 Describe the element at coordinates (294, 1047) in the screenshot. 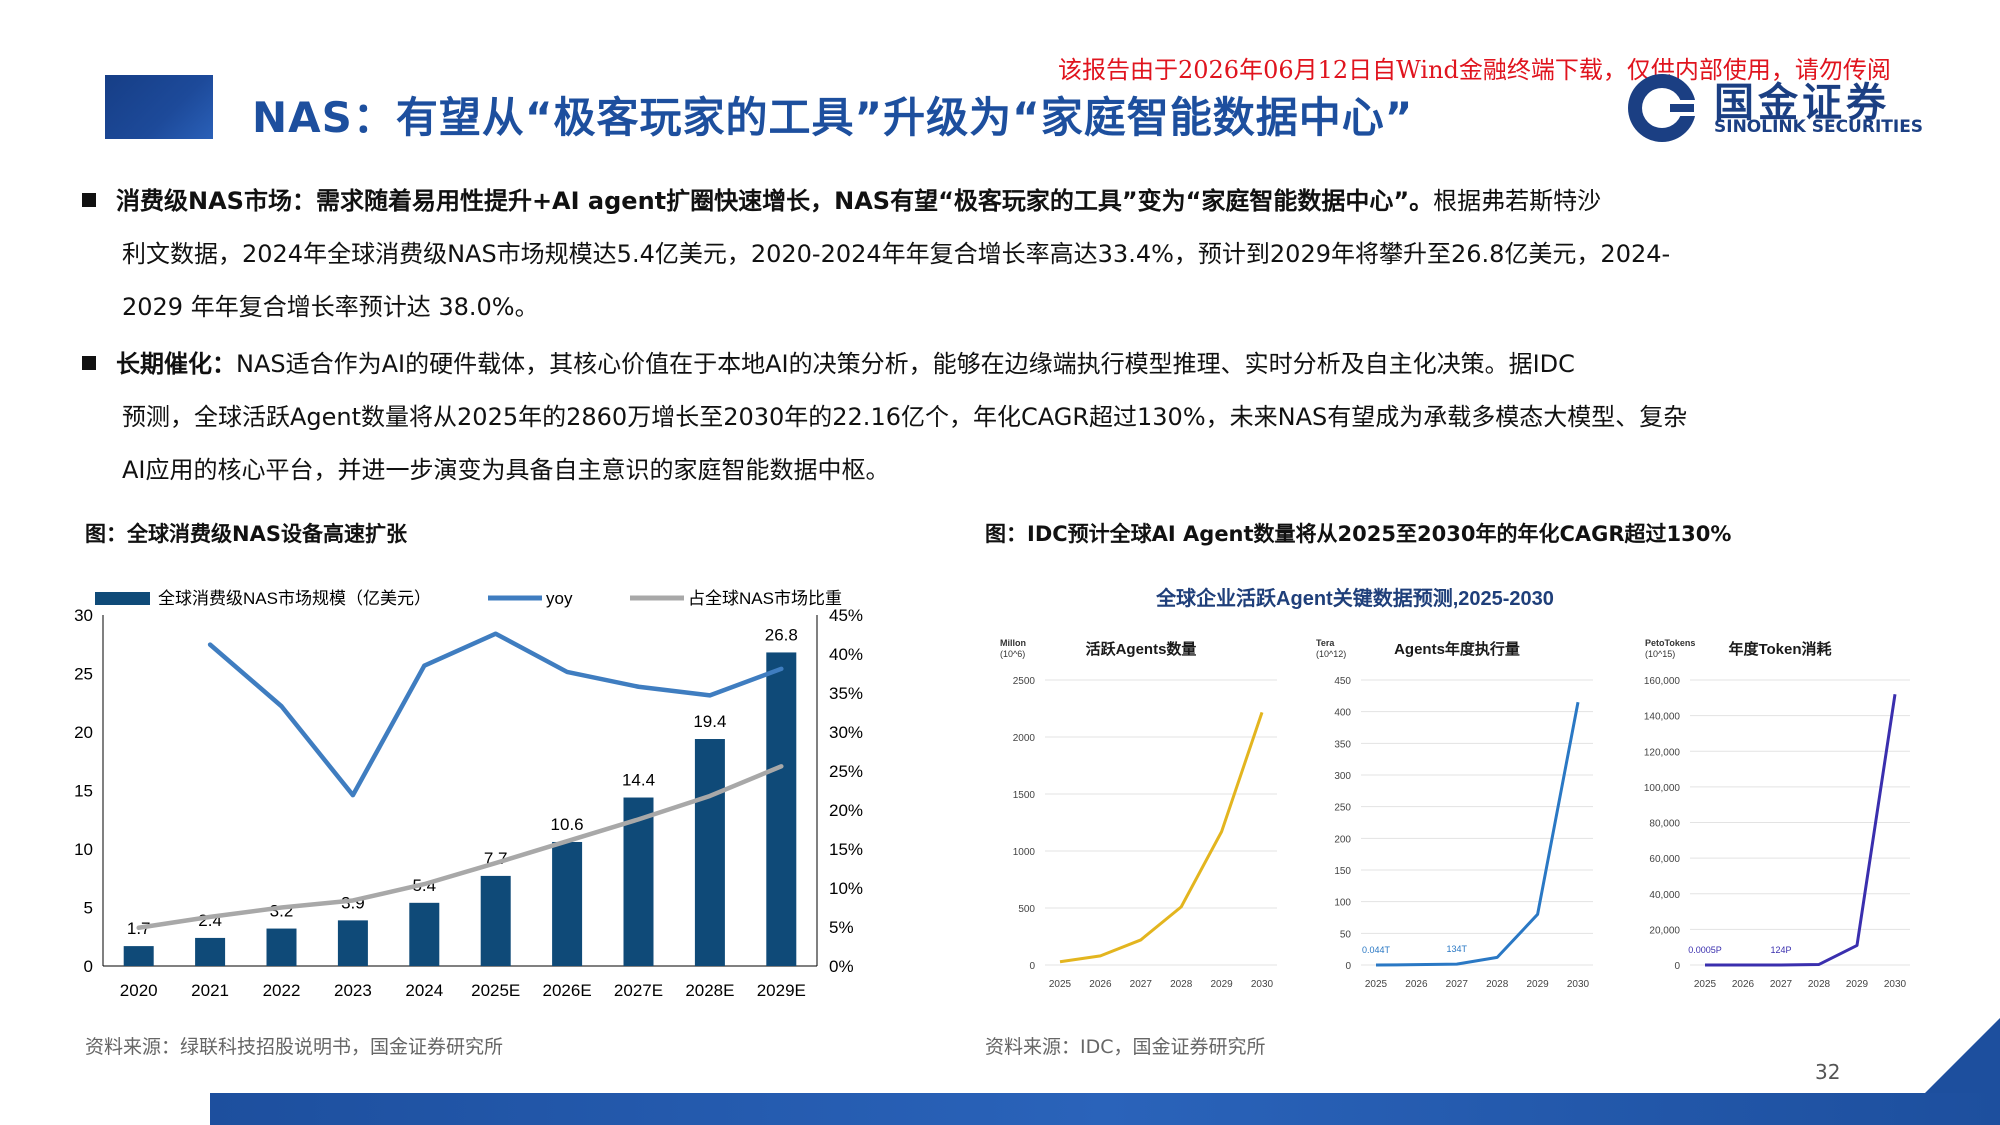

I see `left-figure-source: 资料来源：绿联科技招股说明书，国金证券研究所` at that location.